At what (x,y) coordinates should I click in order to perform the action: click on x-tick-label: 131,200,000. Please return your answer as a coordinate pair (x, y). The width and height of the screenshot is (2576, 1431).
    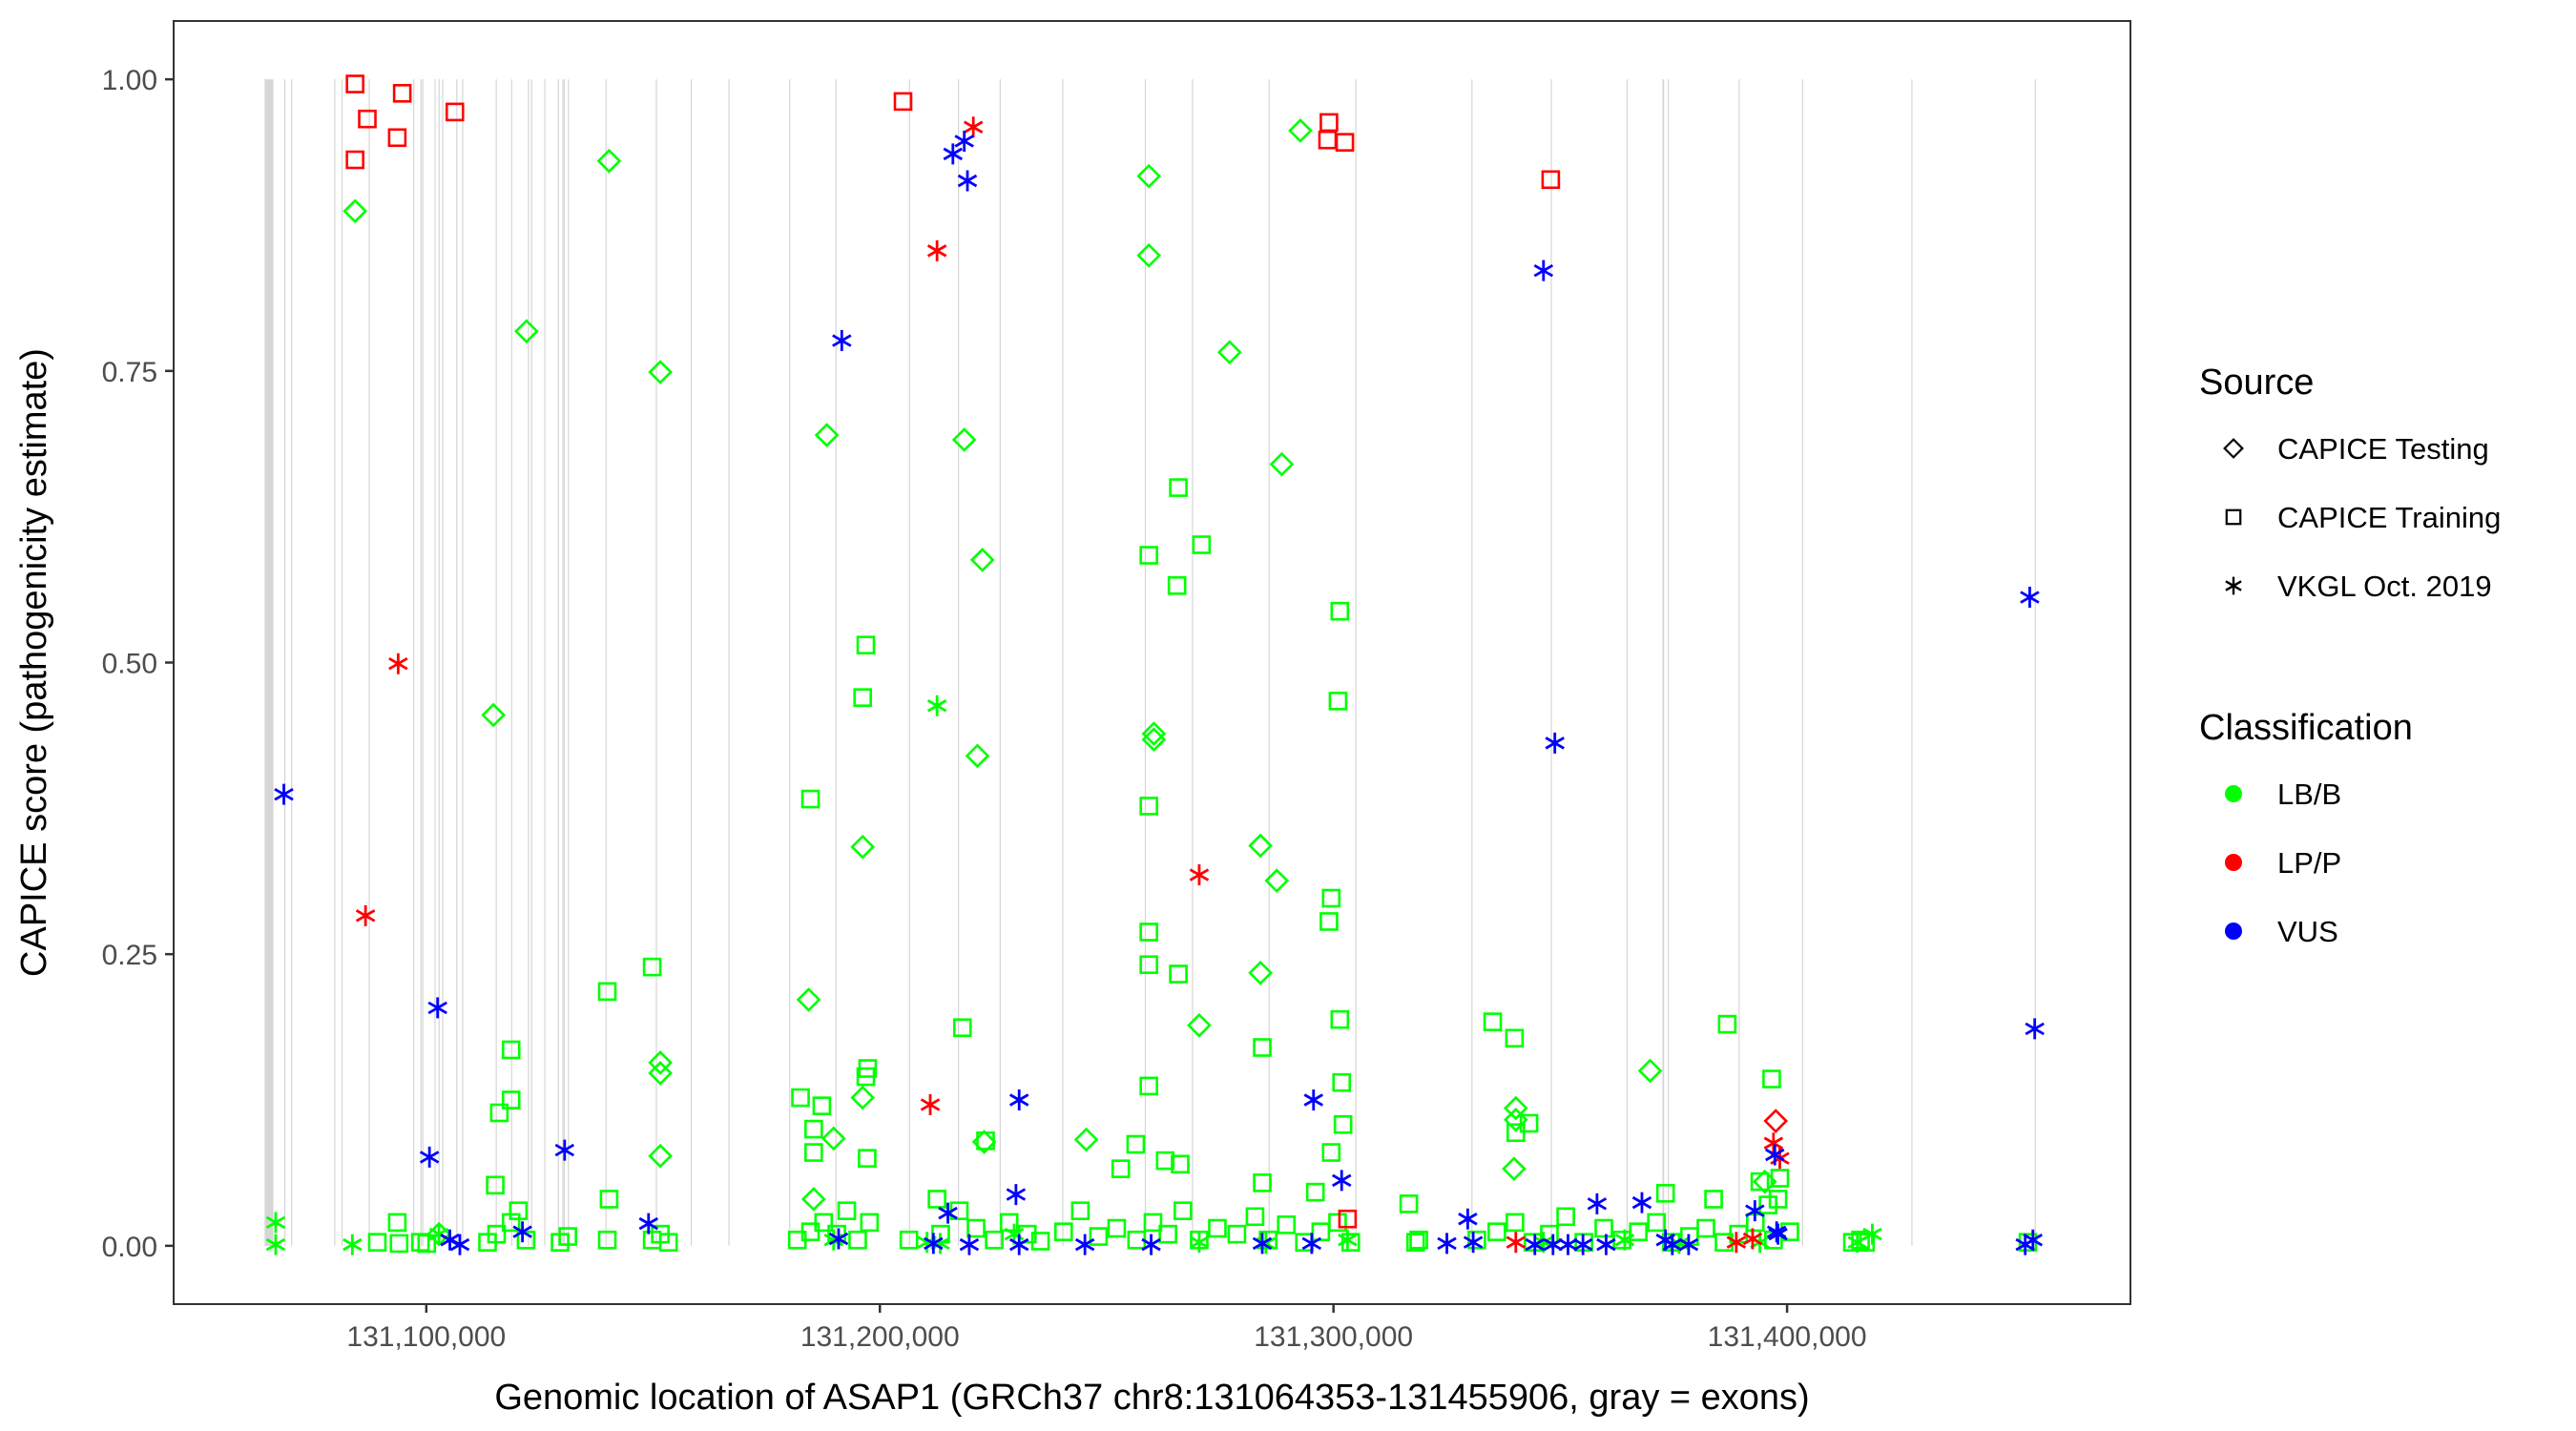
    Looking at the image, I should click on (880, 1337).